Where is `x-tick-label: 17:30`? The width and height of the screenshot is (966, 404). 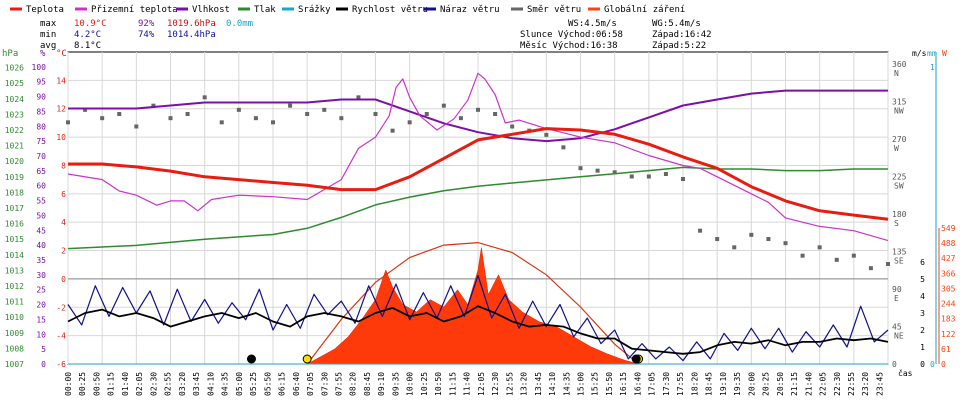
x-tick-label: 17:30 is located at coordinates (666, 384).